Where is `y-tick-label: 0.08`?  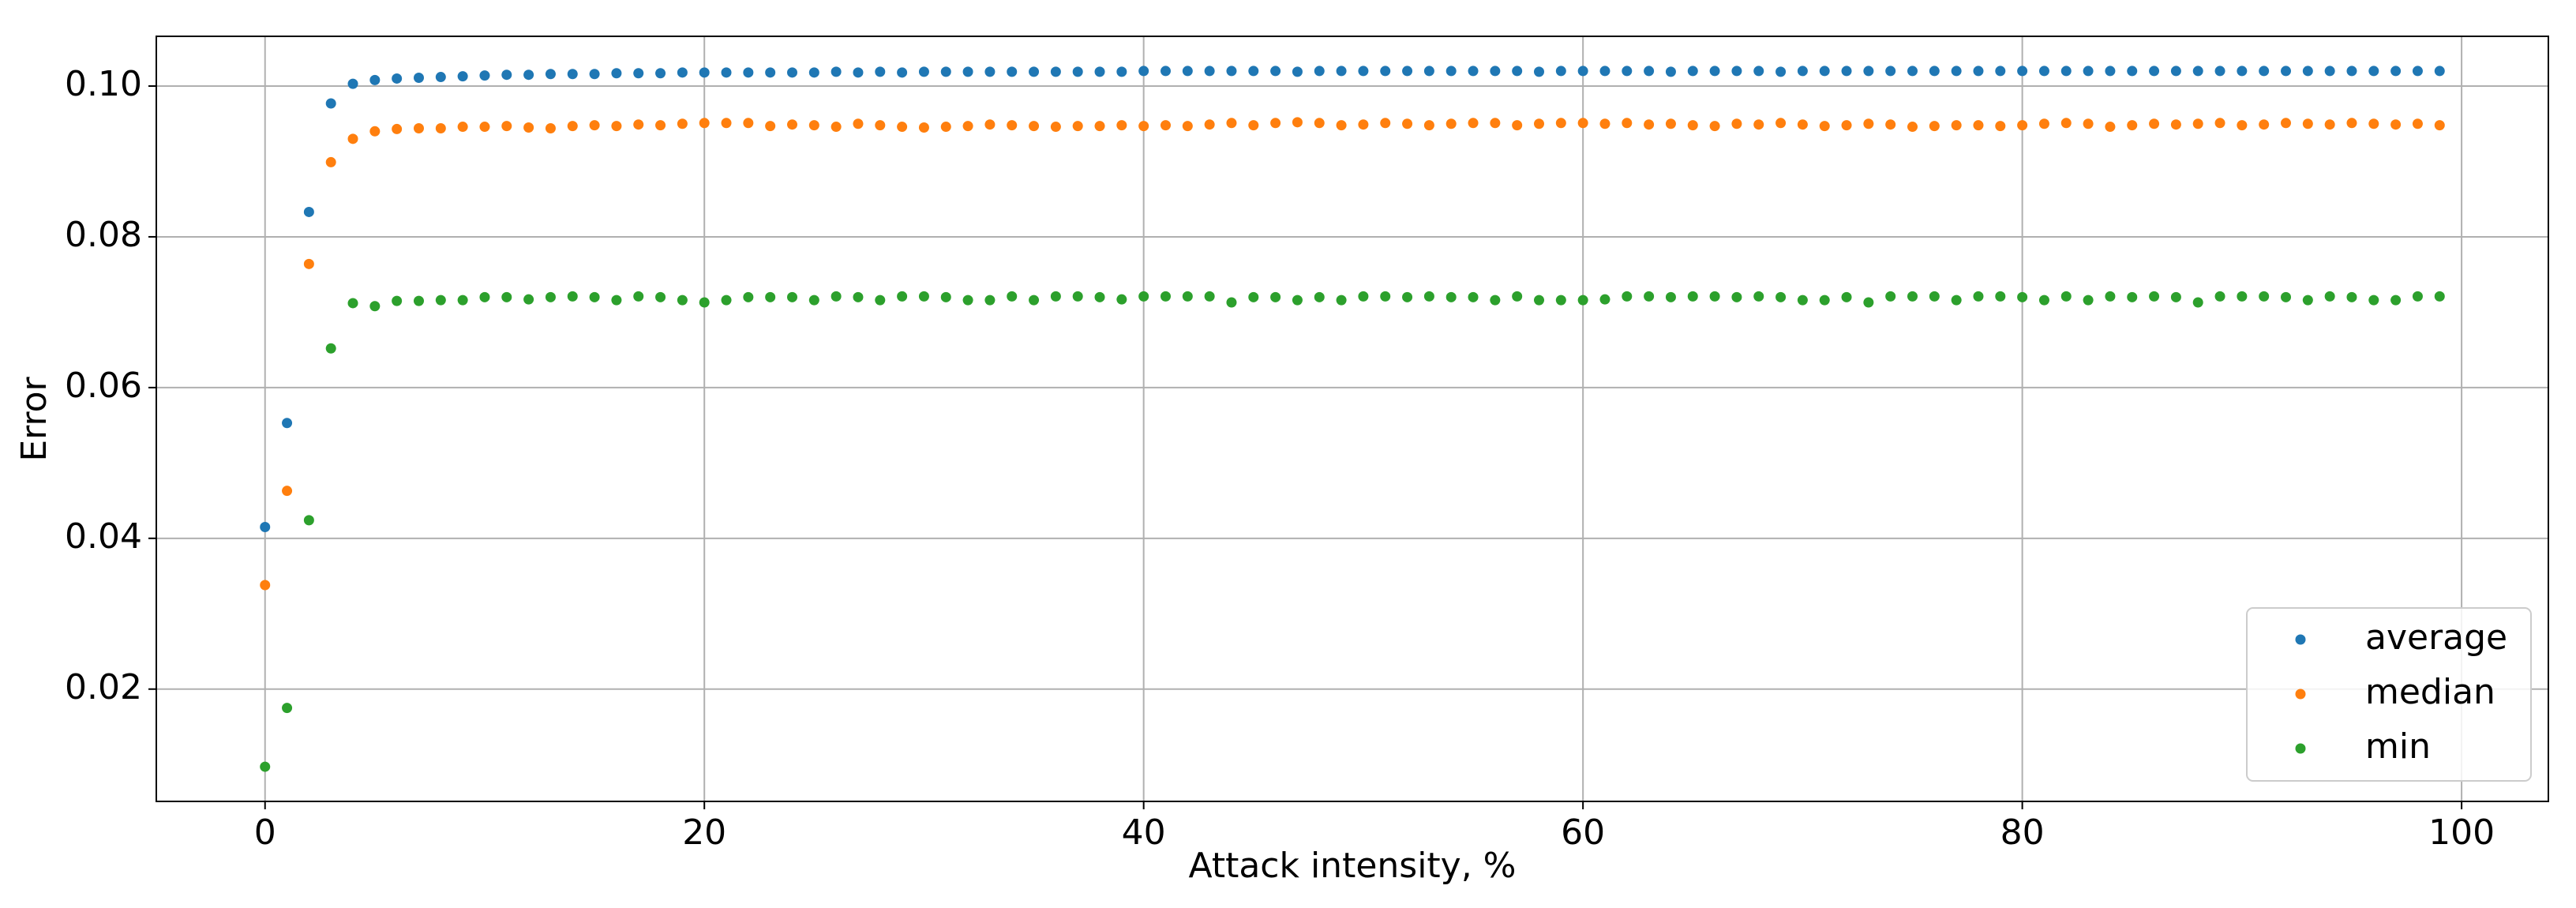
y-tick-label: 0.08 is located at coordinates (103, 235).